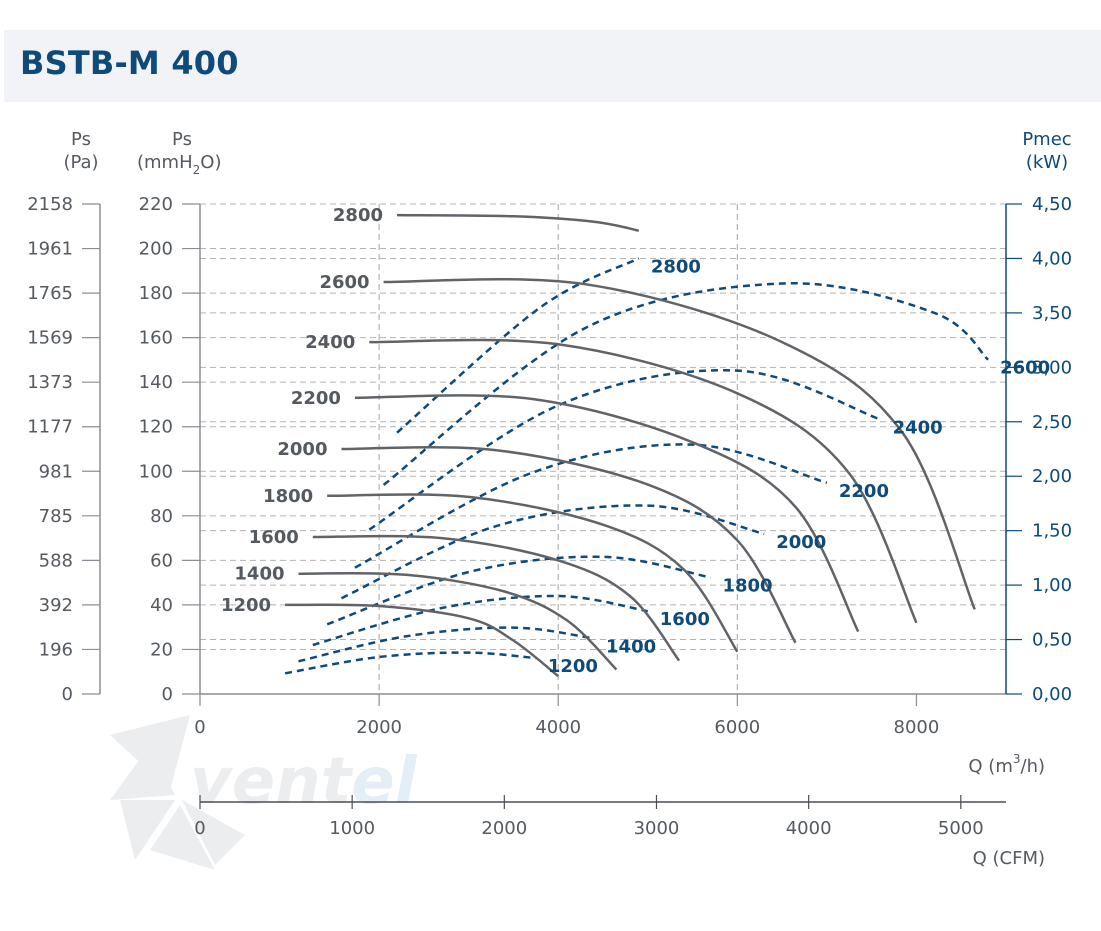 This screenshot has width=1101, height=931. What do you see at coordinates (330, 342) in the screenshot?
I see `pressure-curve-label-2400: 2400` at bounding box center [330, 342].